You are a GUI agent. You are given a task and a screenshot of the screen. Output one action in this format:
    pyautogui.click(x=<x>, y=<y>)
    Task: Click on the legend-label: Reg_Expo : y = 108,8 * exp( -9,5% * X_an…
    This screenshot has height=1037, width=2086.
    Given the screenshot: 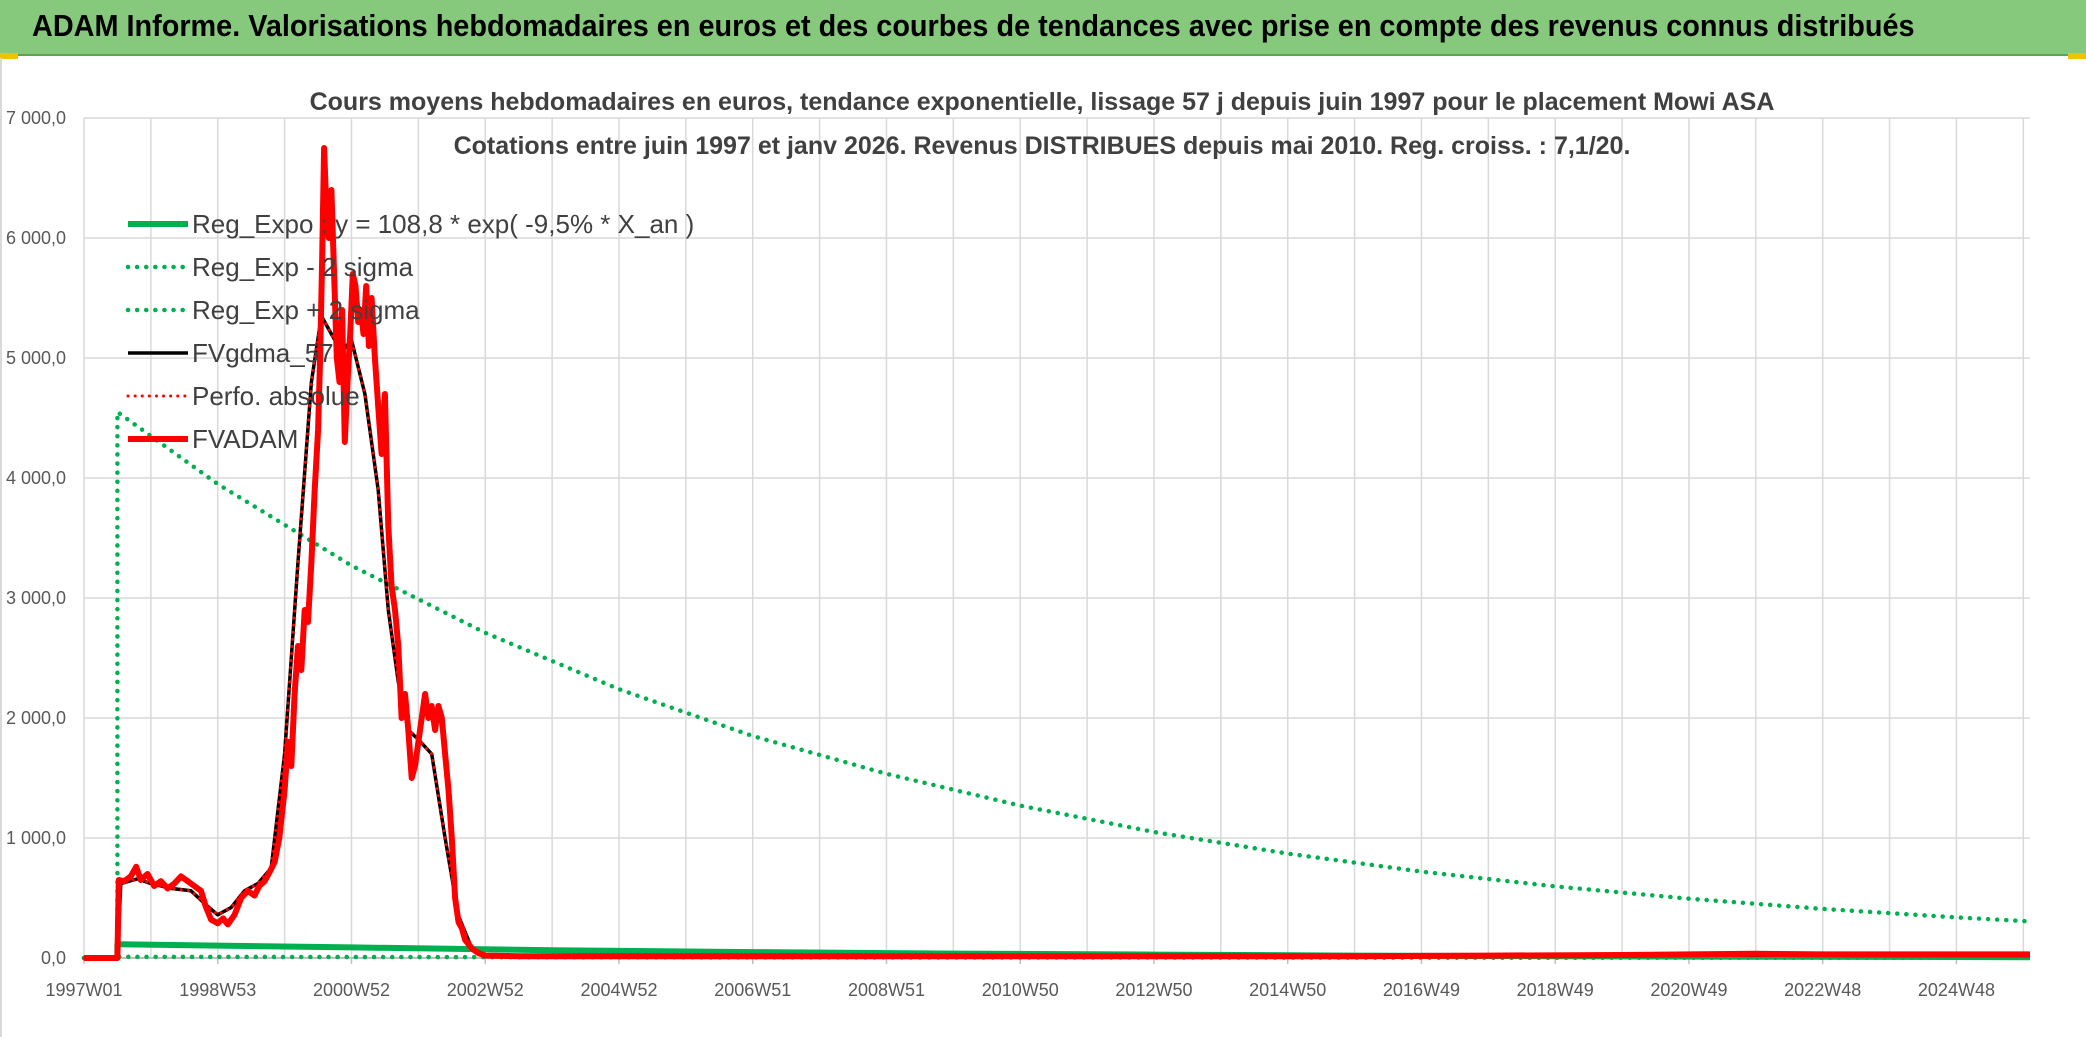 What is the action you would take?
    pyautogui.click(x=443, y=224)
    